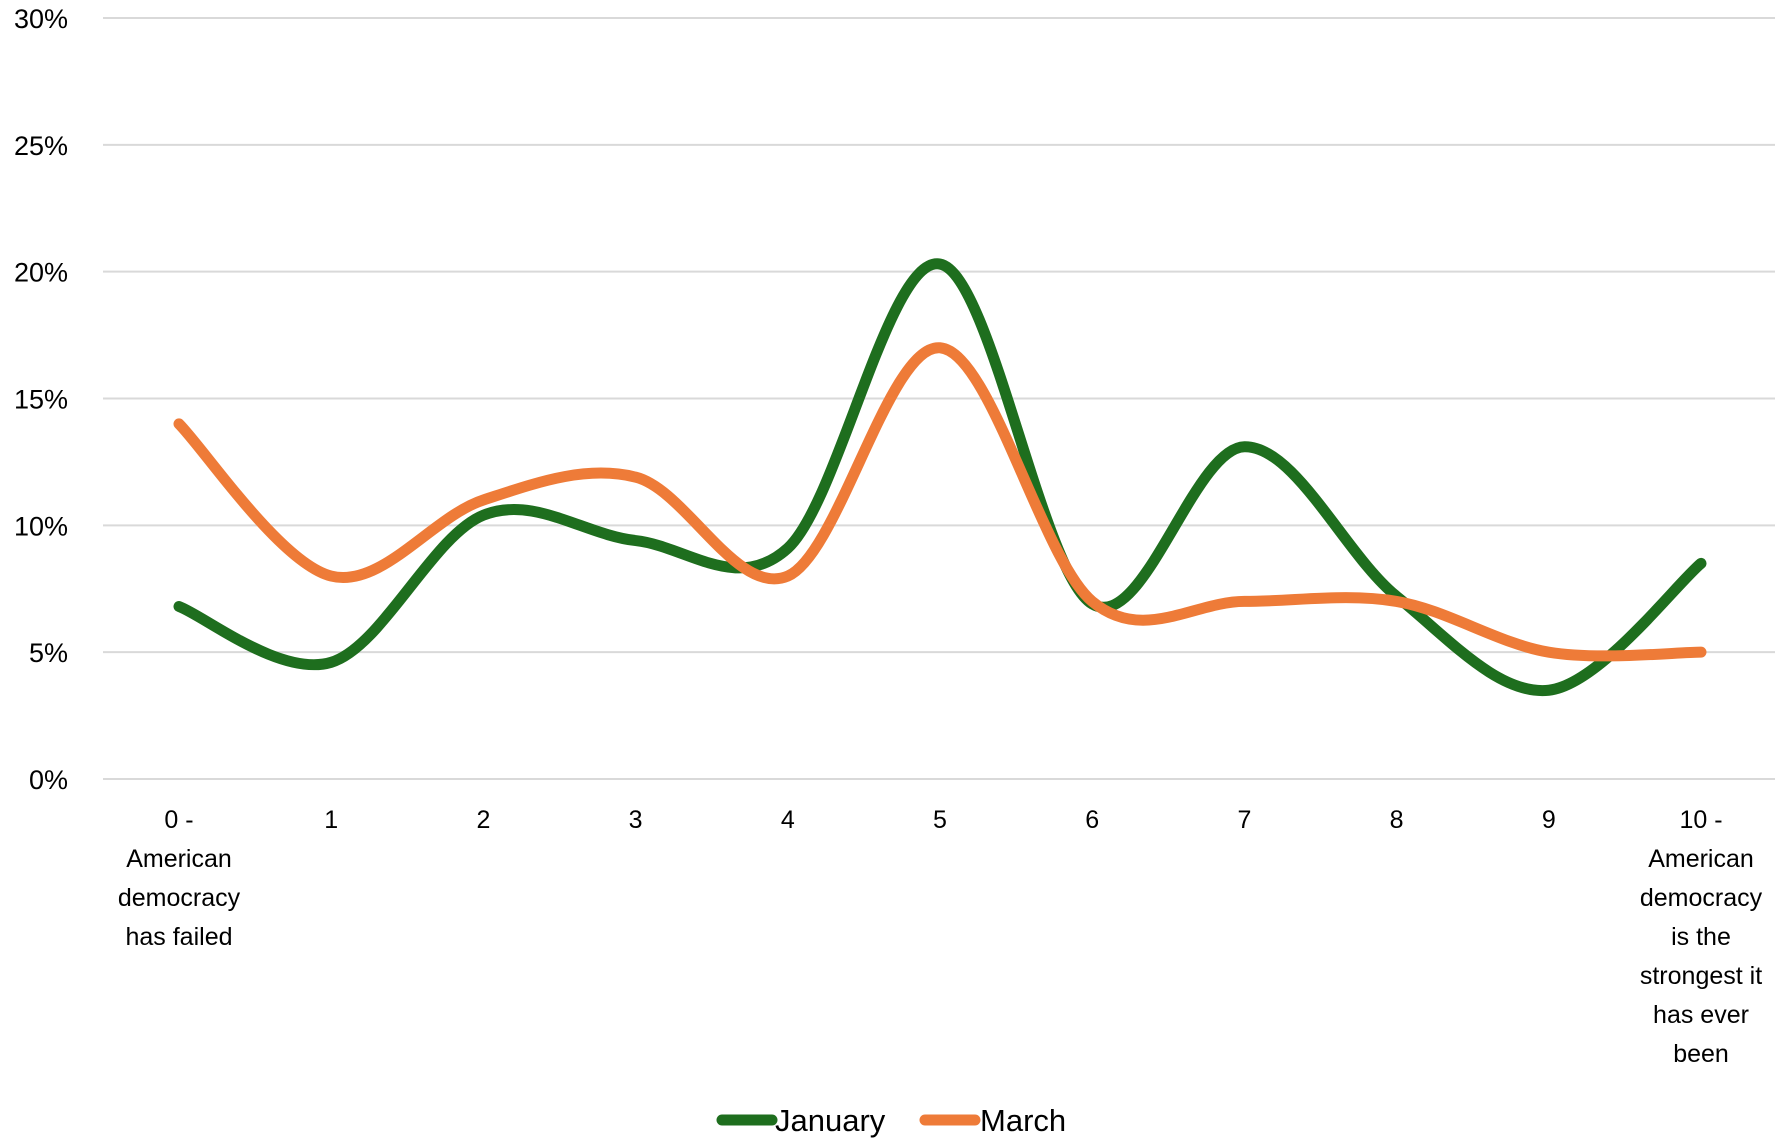 This screenshot has width=1775, height=1139. I want to click on y-tick-label: 5%, so click(48, 653).